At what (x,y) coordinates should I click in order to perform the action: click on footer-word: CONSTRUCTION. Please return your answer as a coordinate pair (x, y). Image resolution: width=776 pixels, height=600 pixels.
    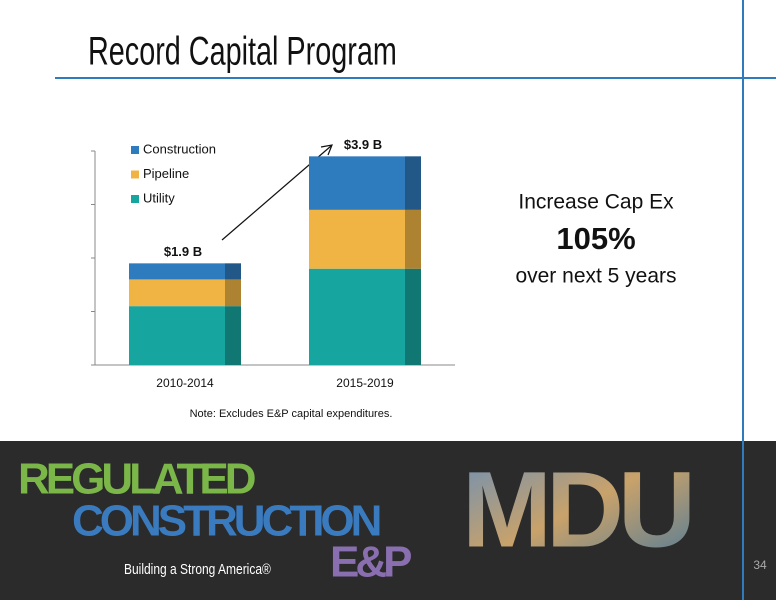
    Looking at the image, I should click on (226, 521).